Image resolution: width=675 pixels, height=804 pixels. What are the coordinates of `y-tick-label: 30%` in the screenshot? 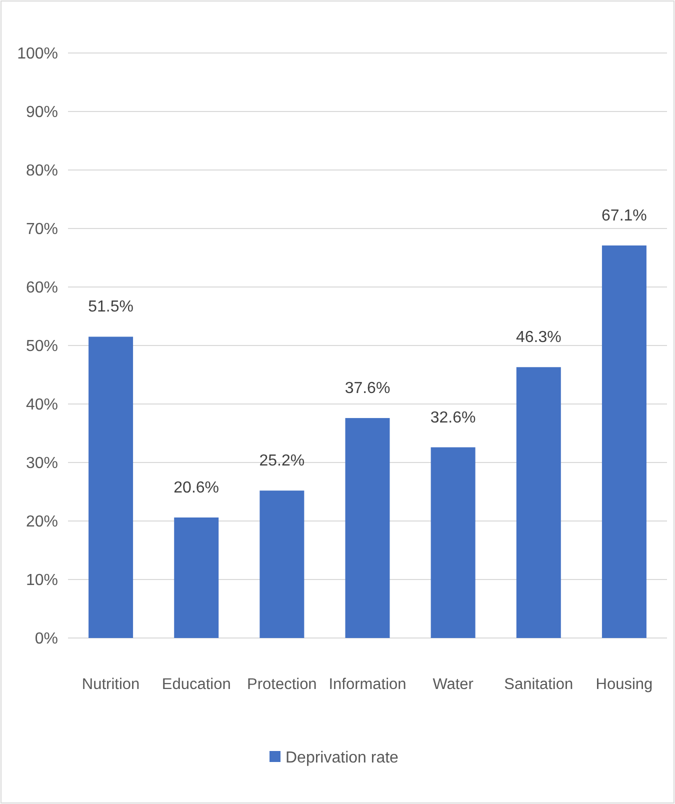 It's located at (42, 463).